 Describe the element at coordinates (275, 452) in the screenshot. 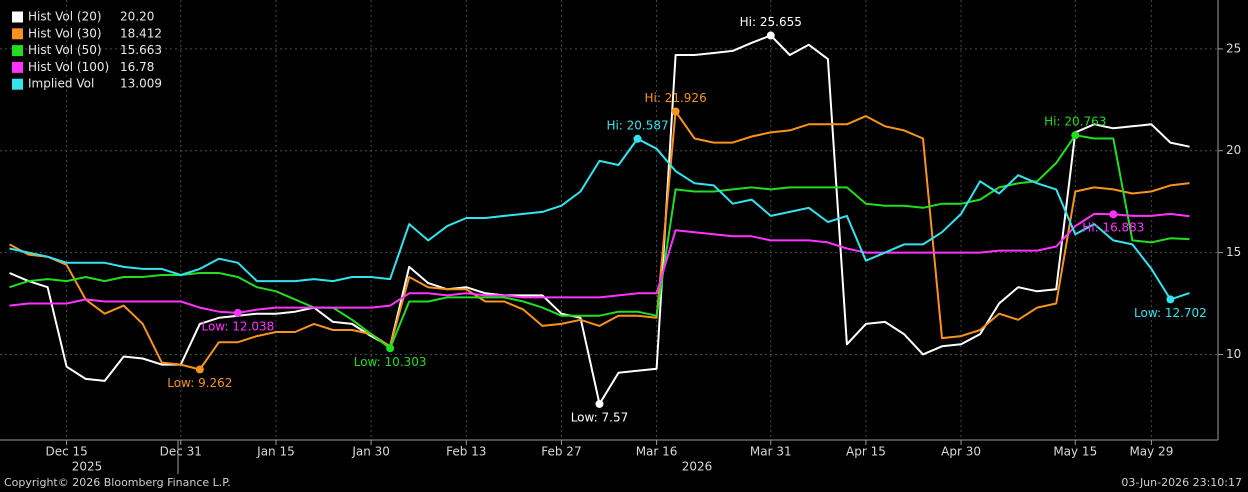

I see `x-tick-label: Jan 15` at that location.